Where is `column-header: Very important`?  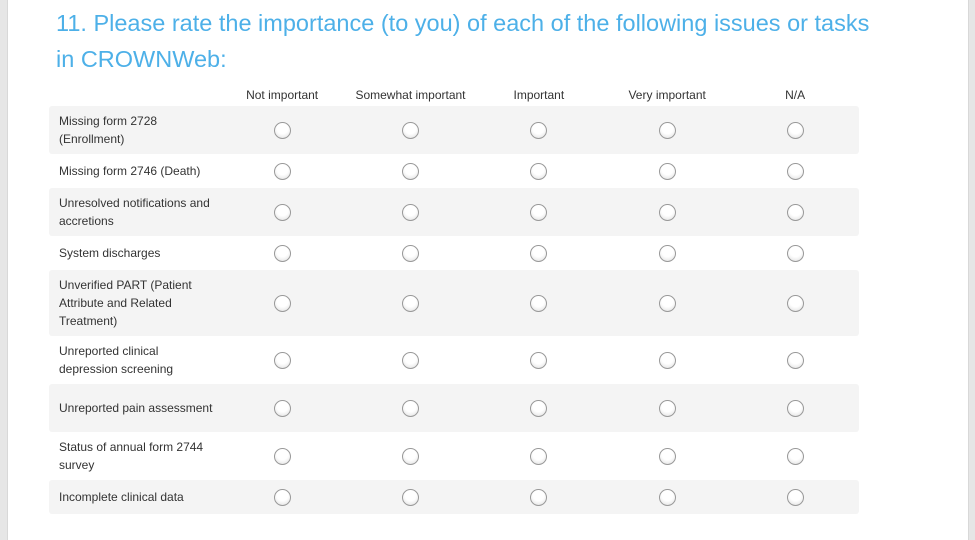
column-header: Very important is located at coordinates (667, 95).